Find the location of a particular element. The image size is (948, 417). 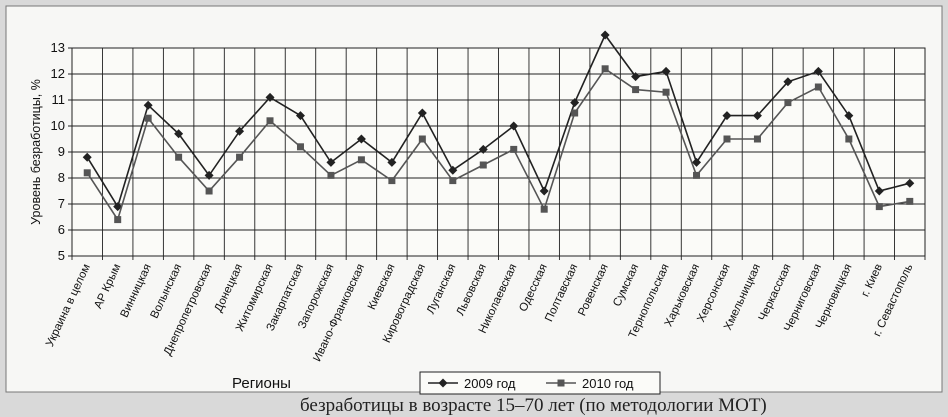

y-tick-label: 5 is located at coordinates (61, 255).